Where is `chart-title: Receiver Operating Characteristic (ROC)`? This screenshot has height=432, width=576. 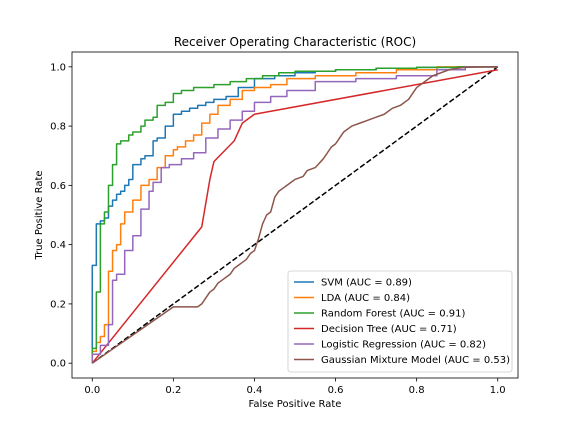 chart-title: Receiver Operating Characteristic (ROC) is located at coordinates (295, 42).